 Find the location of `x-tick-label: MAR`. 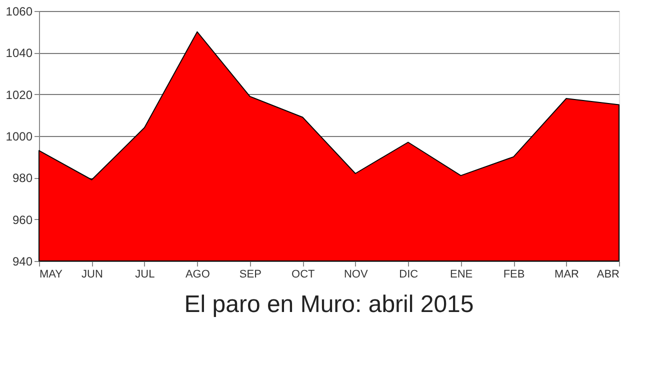

x-tick-label: MAR is located at coordinates (567, 274).